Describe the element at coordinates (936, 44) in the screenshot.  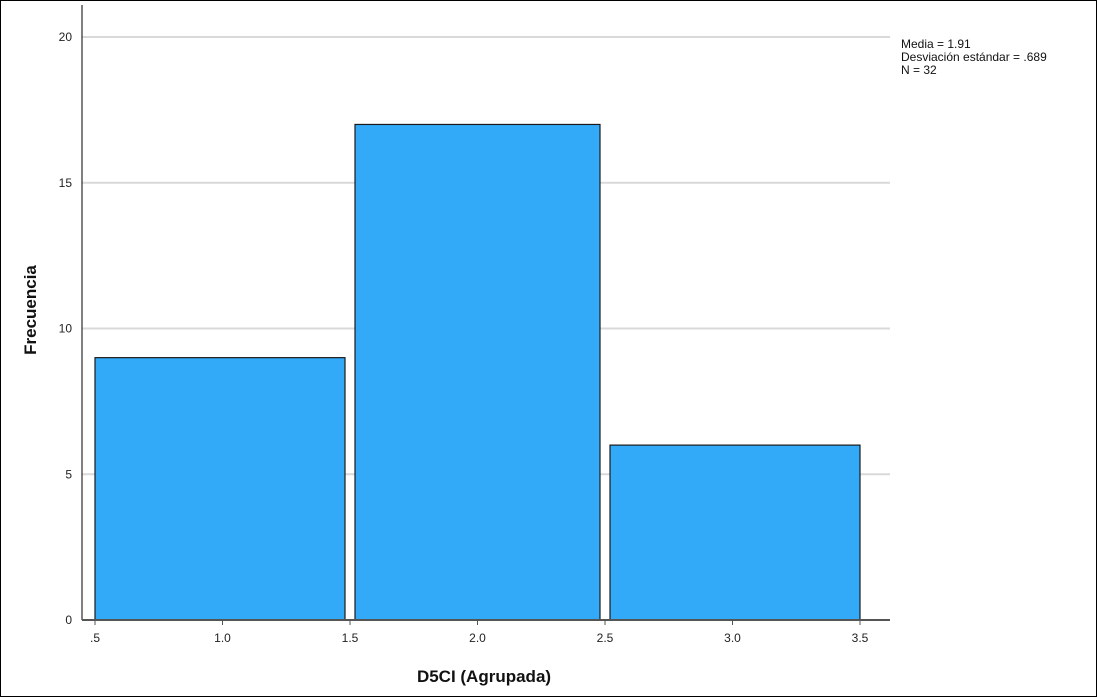
I see `mean-stat: Media = 1.91` at that location.